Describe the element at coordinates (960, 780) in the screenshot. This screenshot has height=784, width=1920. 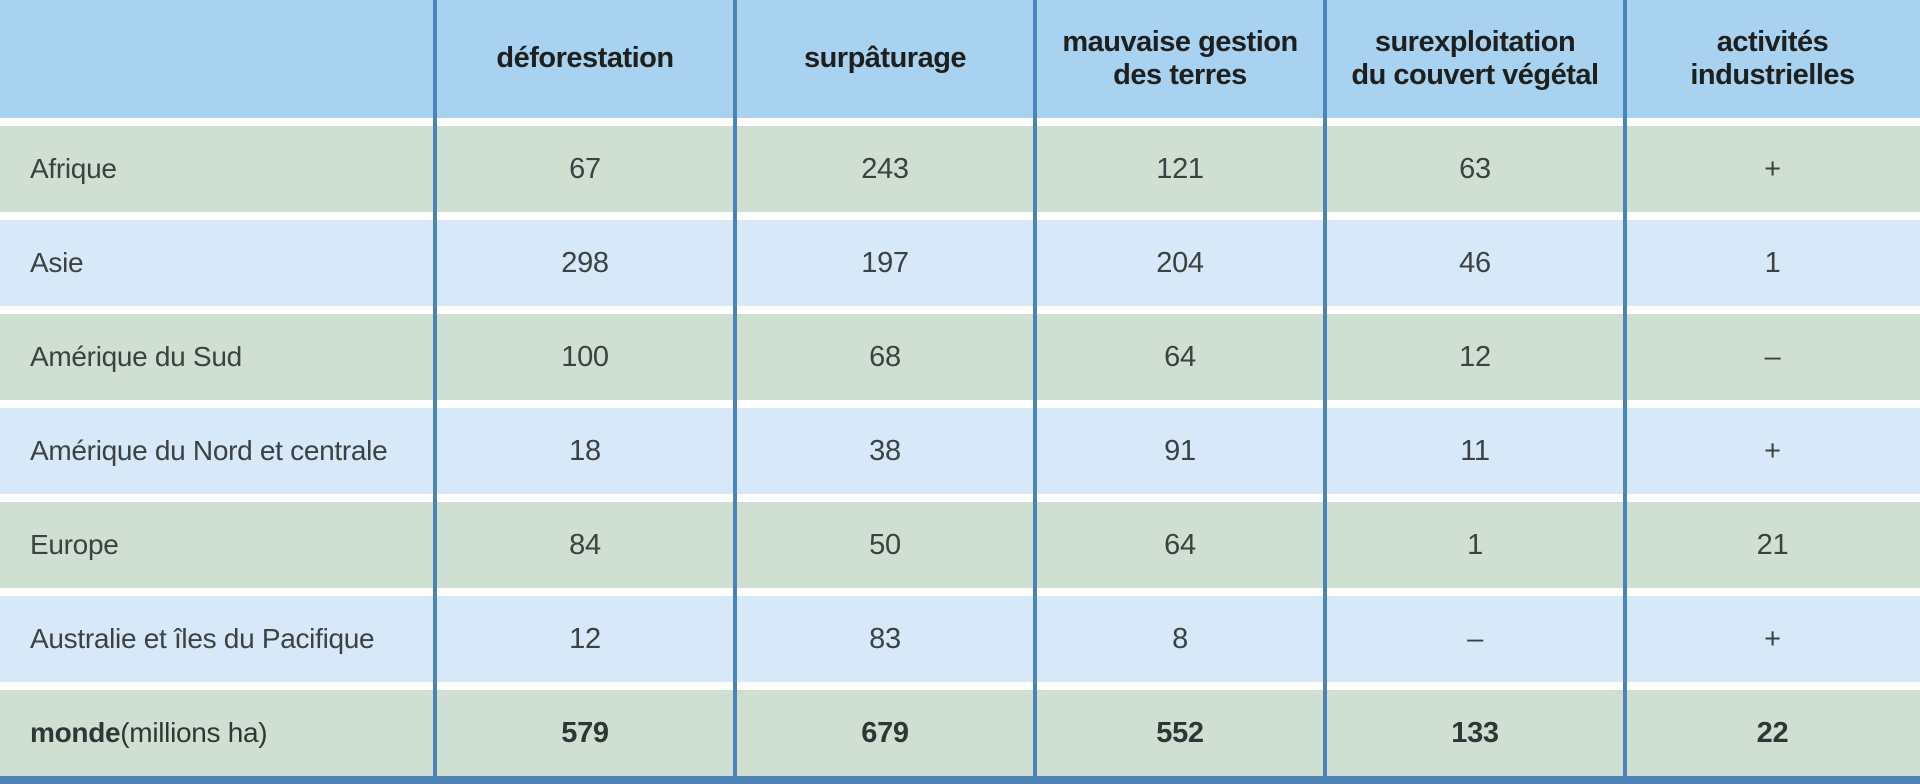
I see `table-bottom-border` at that location.